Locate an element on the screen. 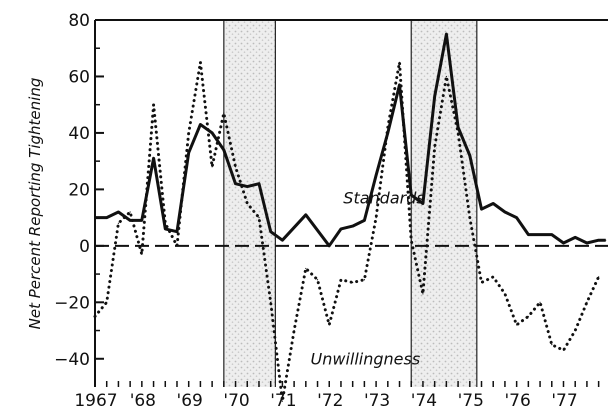 This screenshot has height=409, width=613. annotation-standards: Standards is located at coordinates (383, 198).